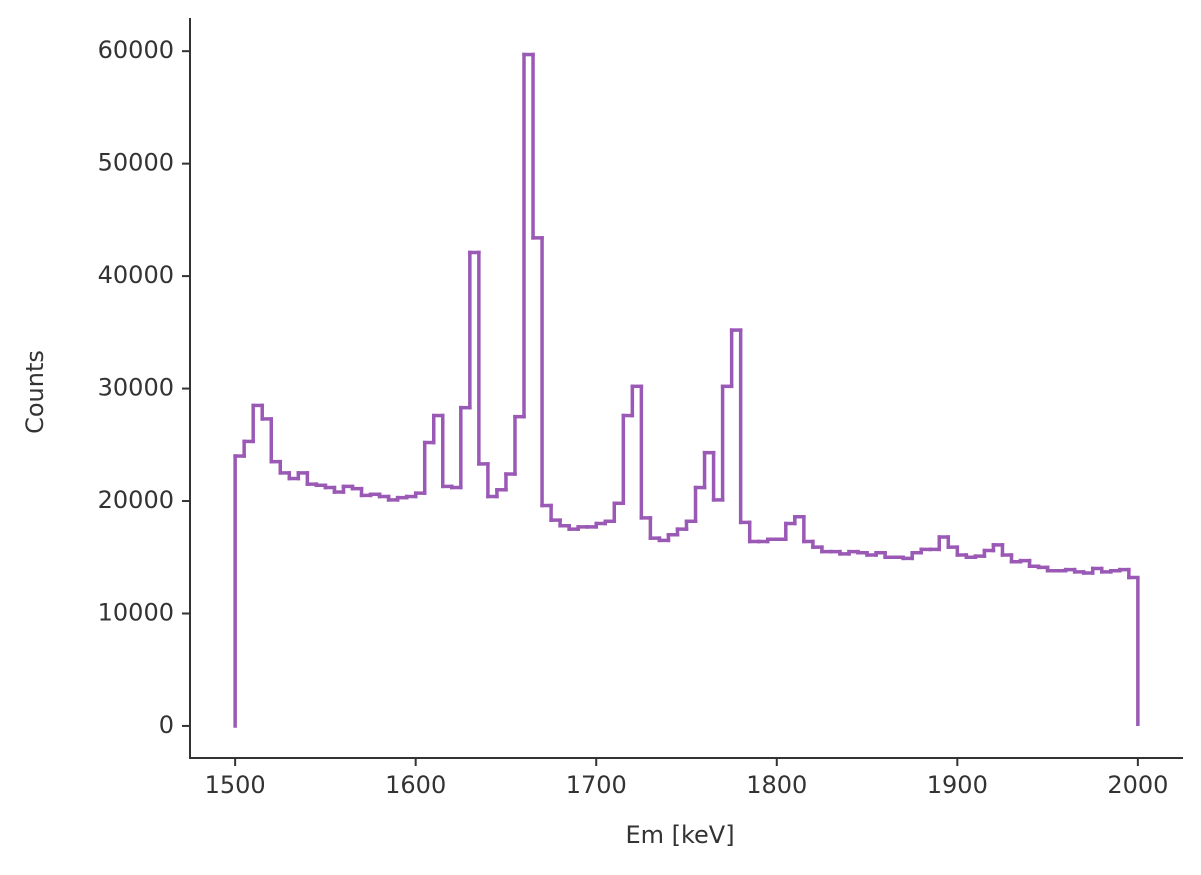  I want to click on x-tick-label: 1500, so click(235, 785).